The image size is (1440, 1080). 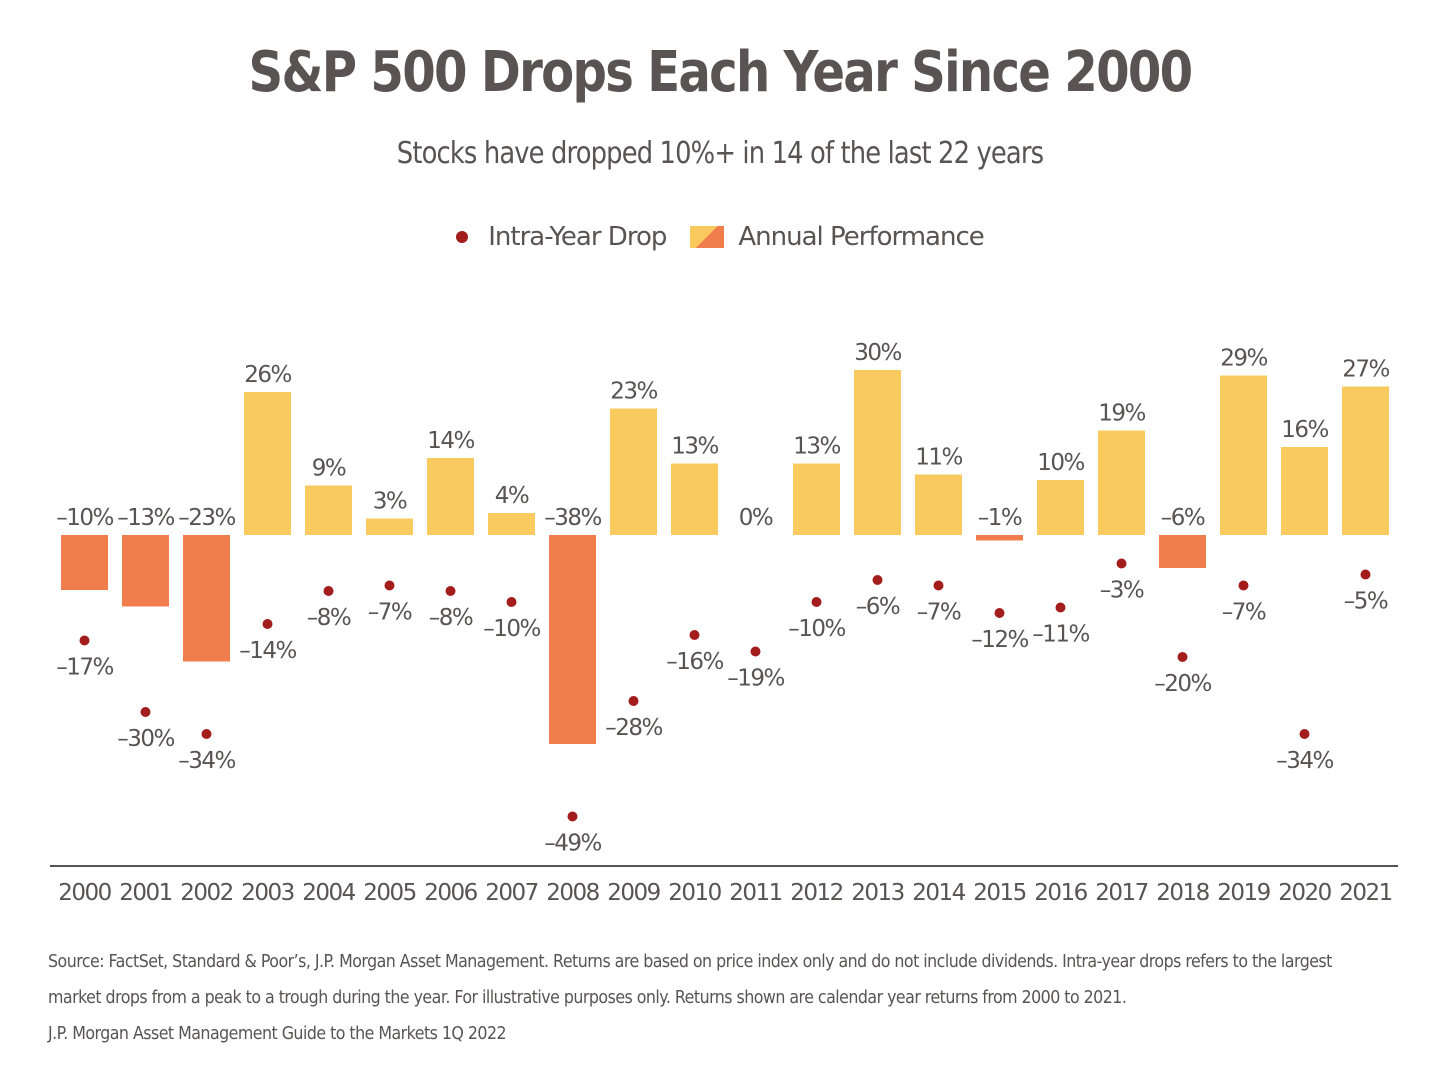 What do you see at coordinates (389, 526) in the screenshot?
I see `bar-2005` at bounding box center [389, 526].